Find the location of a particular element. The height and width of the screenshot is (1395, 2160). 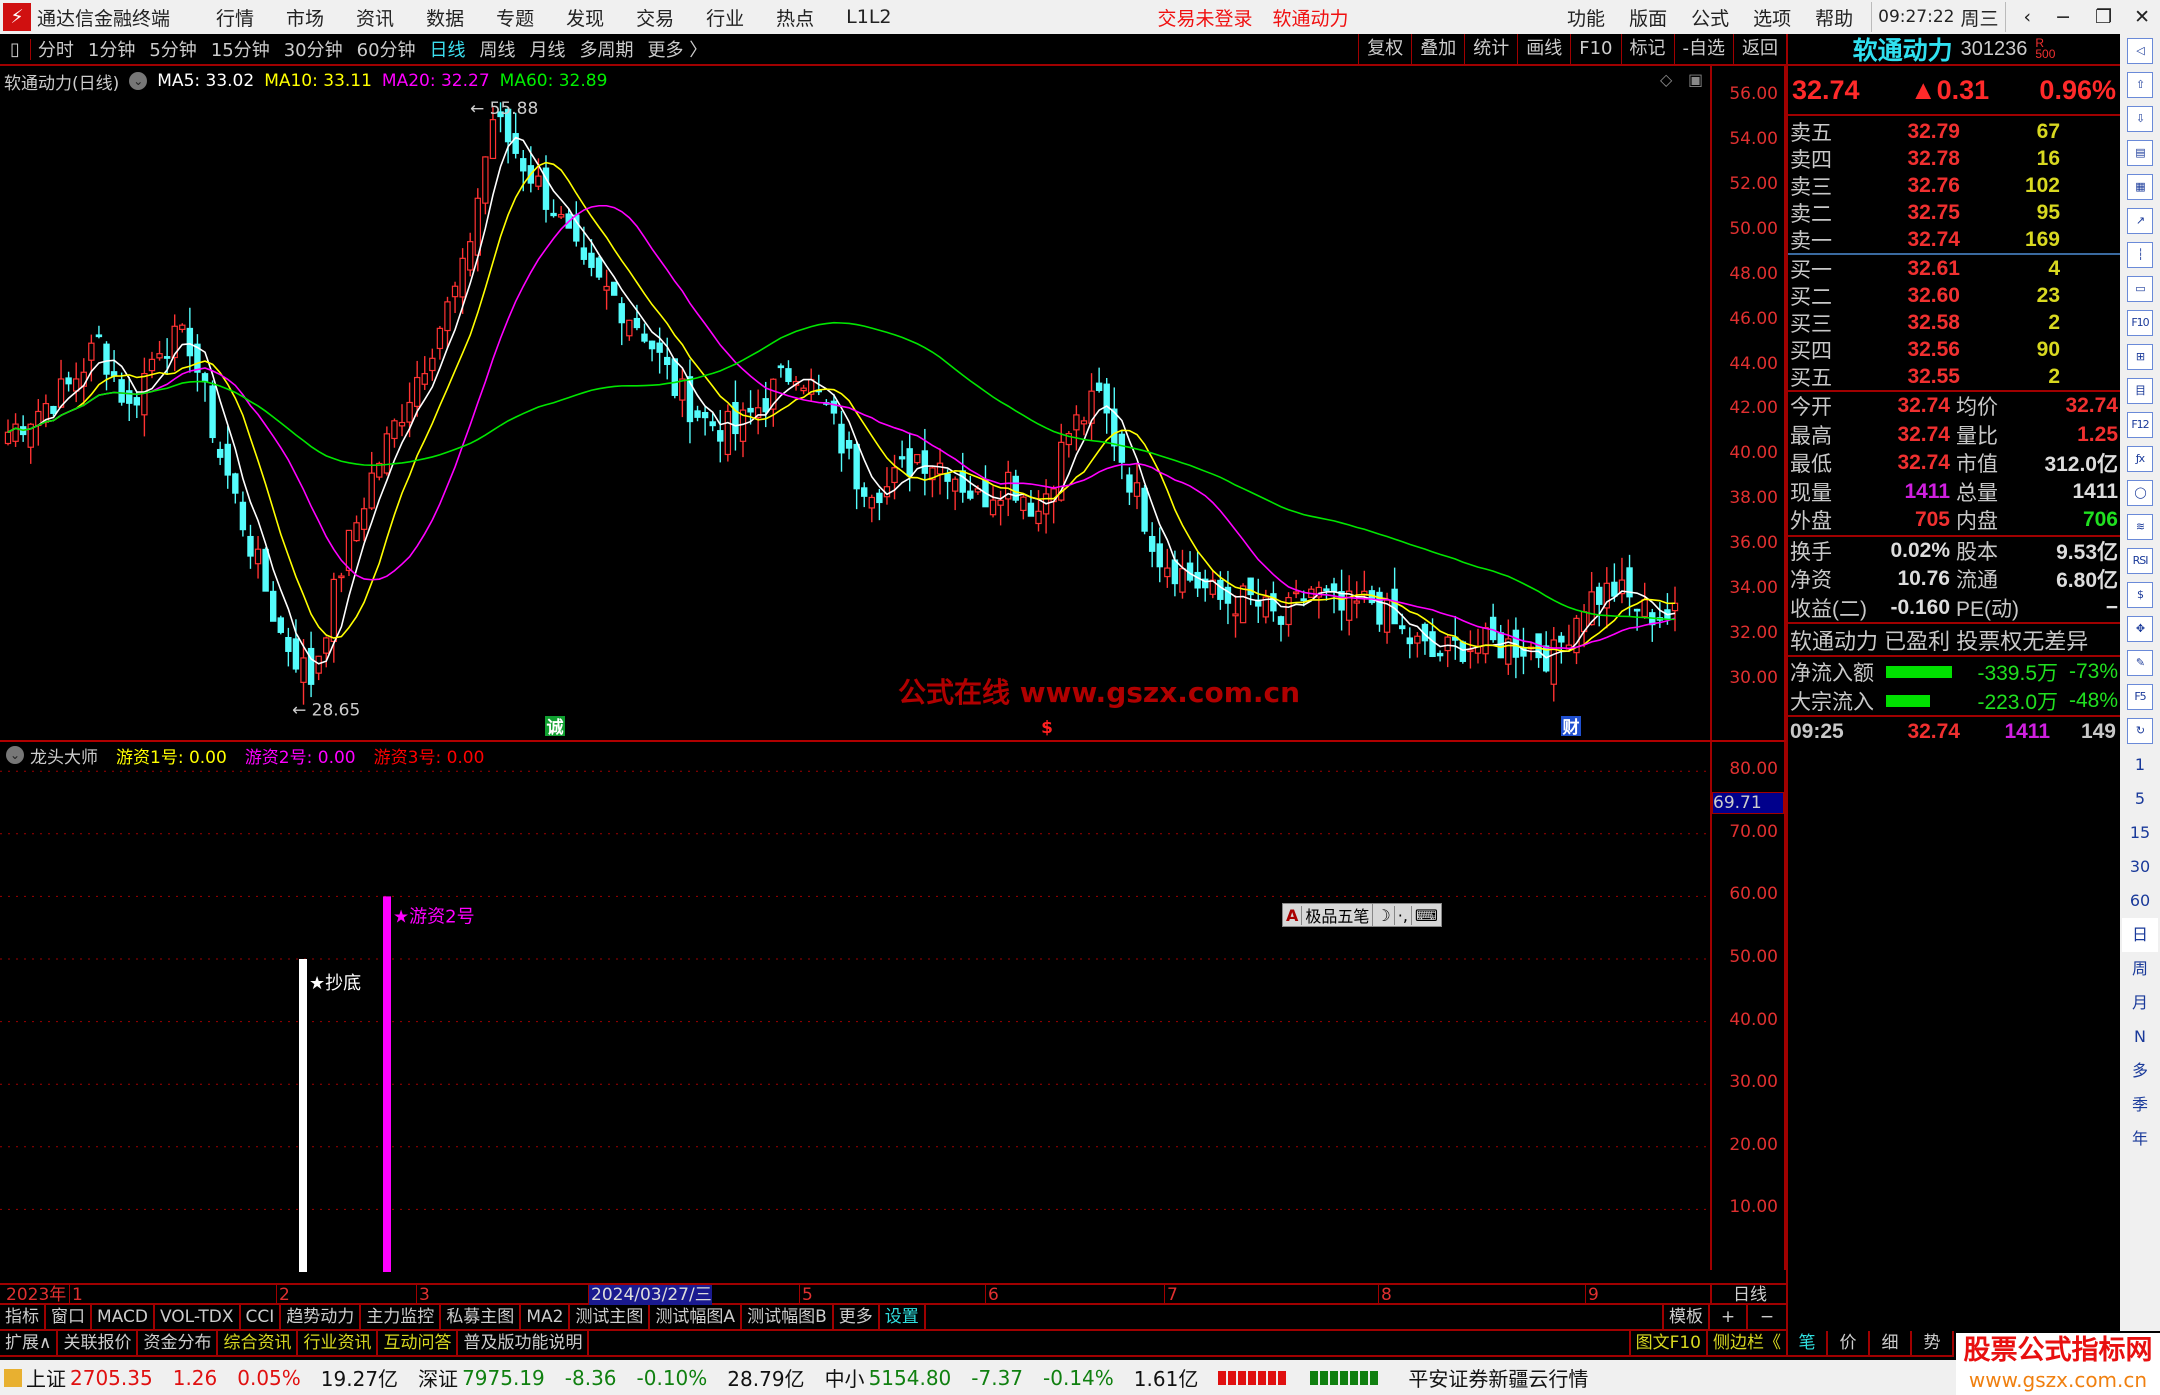

watchlist-button: -自选 is located at coordinates (1703, 49).